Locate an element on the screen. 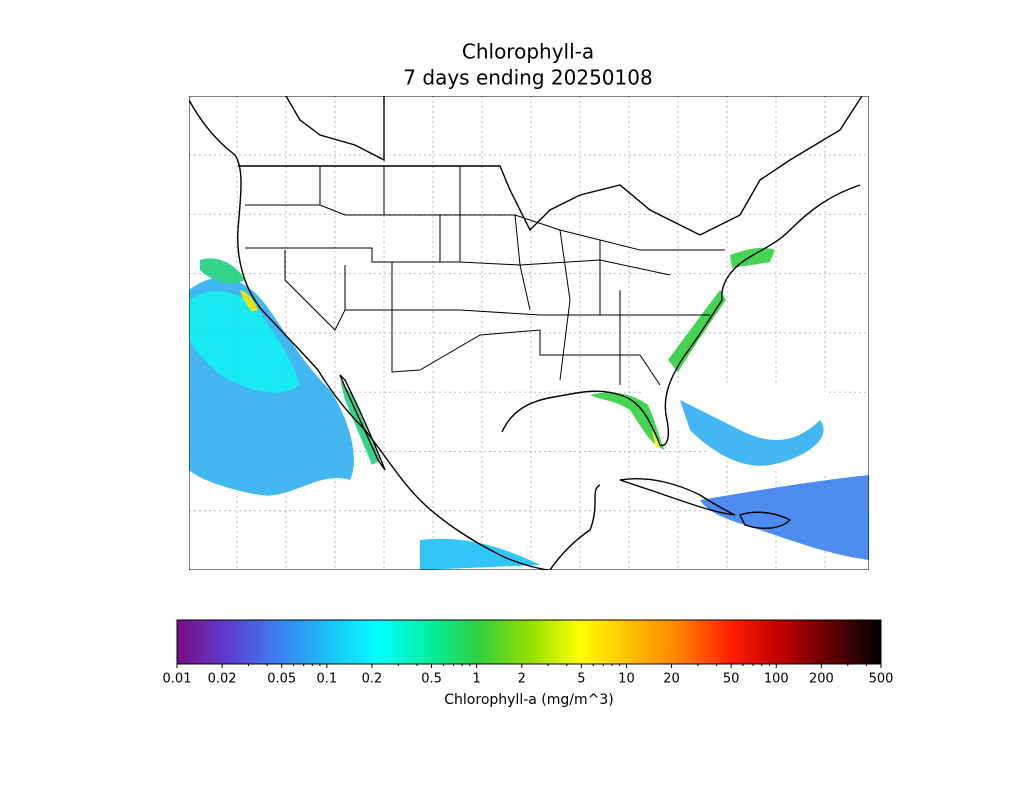  colorbar is located at coordinates (529, 642).